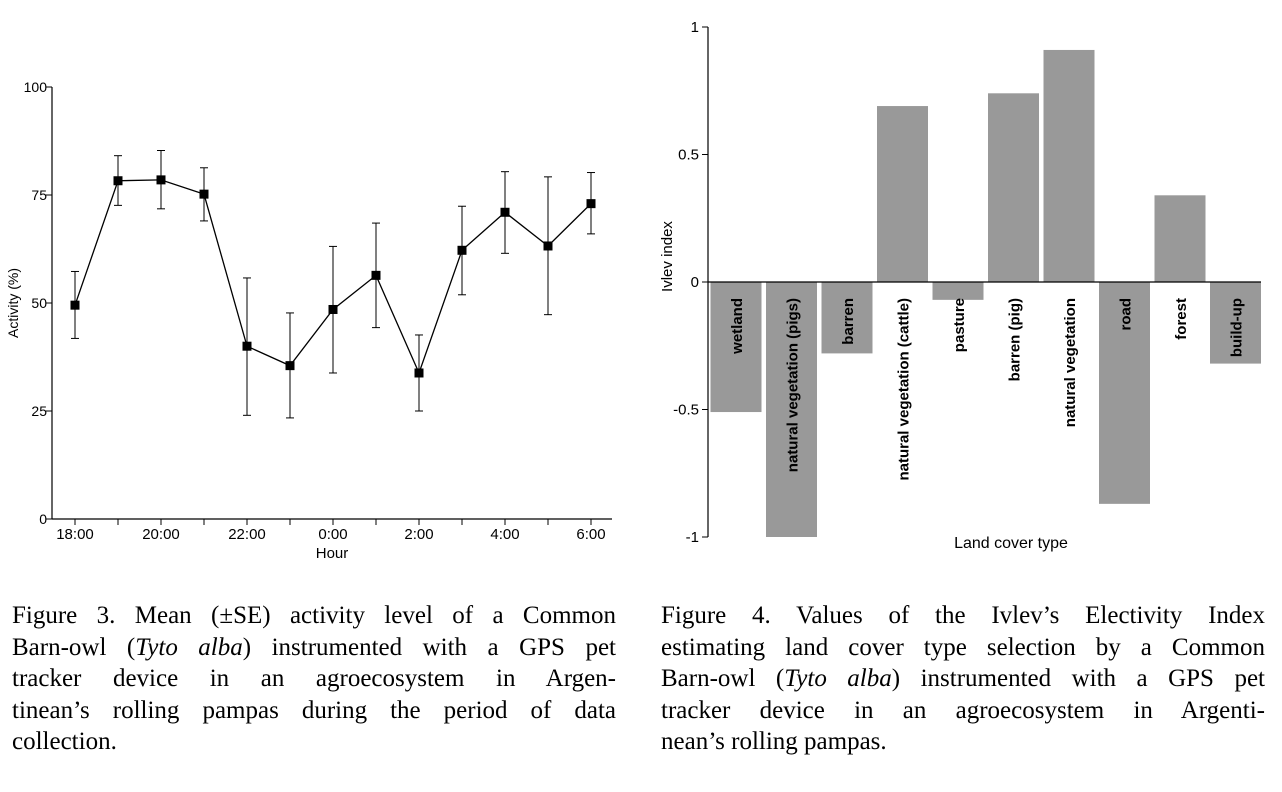 This screenshot has width=1282, height=792. What do you see at coordinates (247, 534) in the screenshot?
I see `x-tick-label: 22:00` at bounding box center [247, 534].